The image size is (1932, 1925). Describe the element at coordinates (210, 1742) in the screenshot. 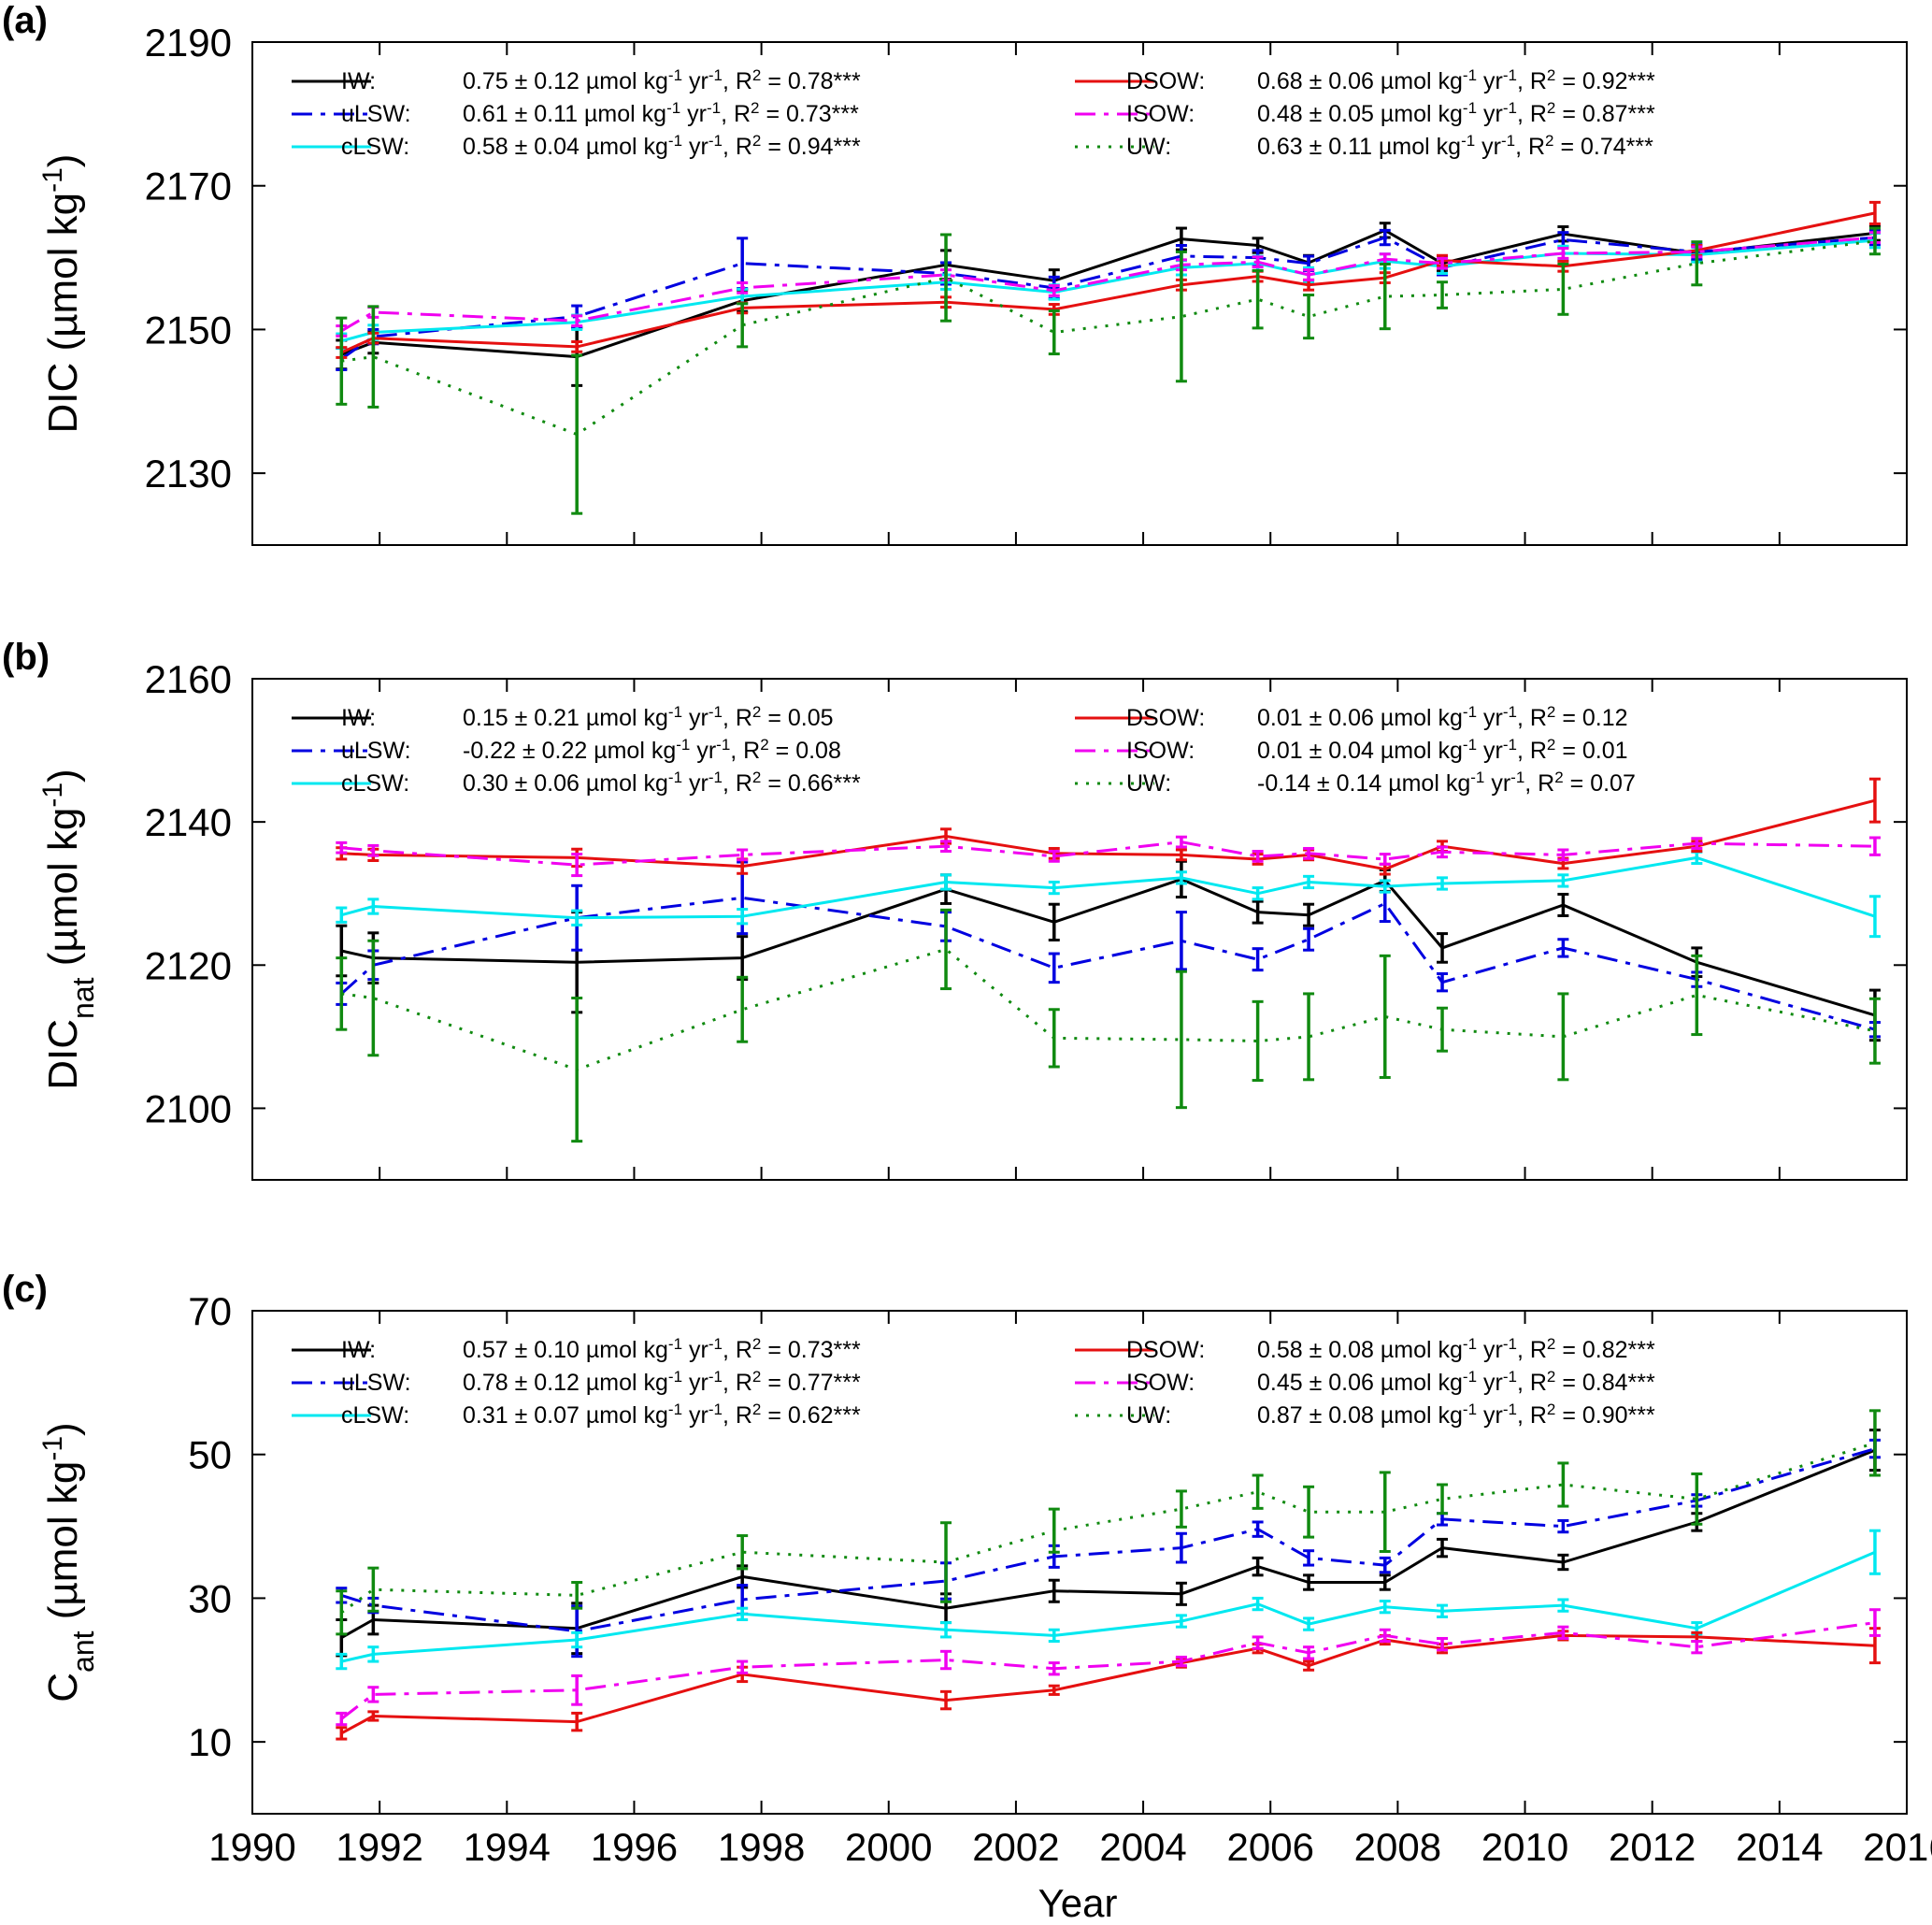

I see `y-tick-label: 10` at that location.